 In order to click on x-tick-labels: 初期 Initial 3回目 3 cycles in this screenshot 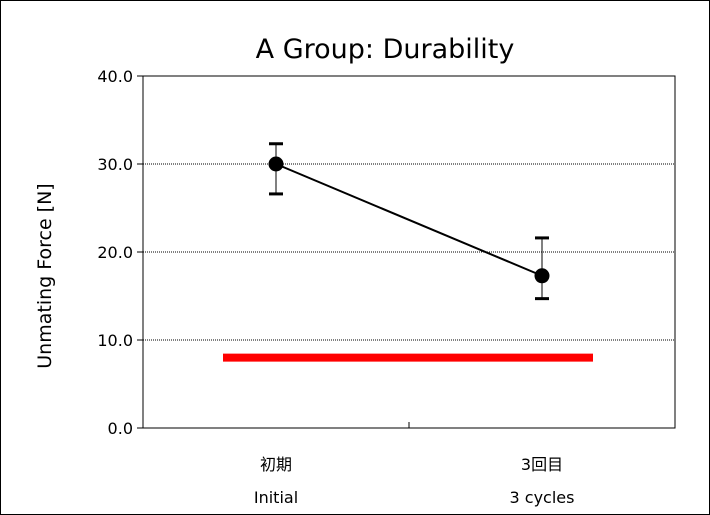, I will do `click(414, 481)`.